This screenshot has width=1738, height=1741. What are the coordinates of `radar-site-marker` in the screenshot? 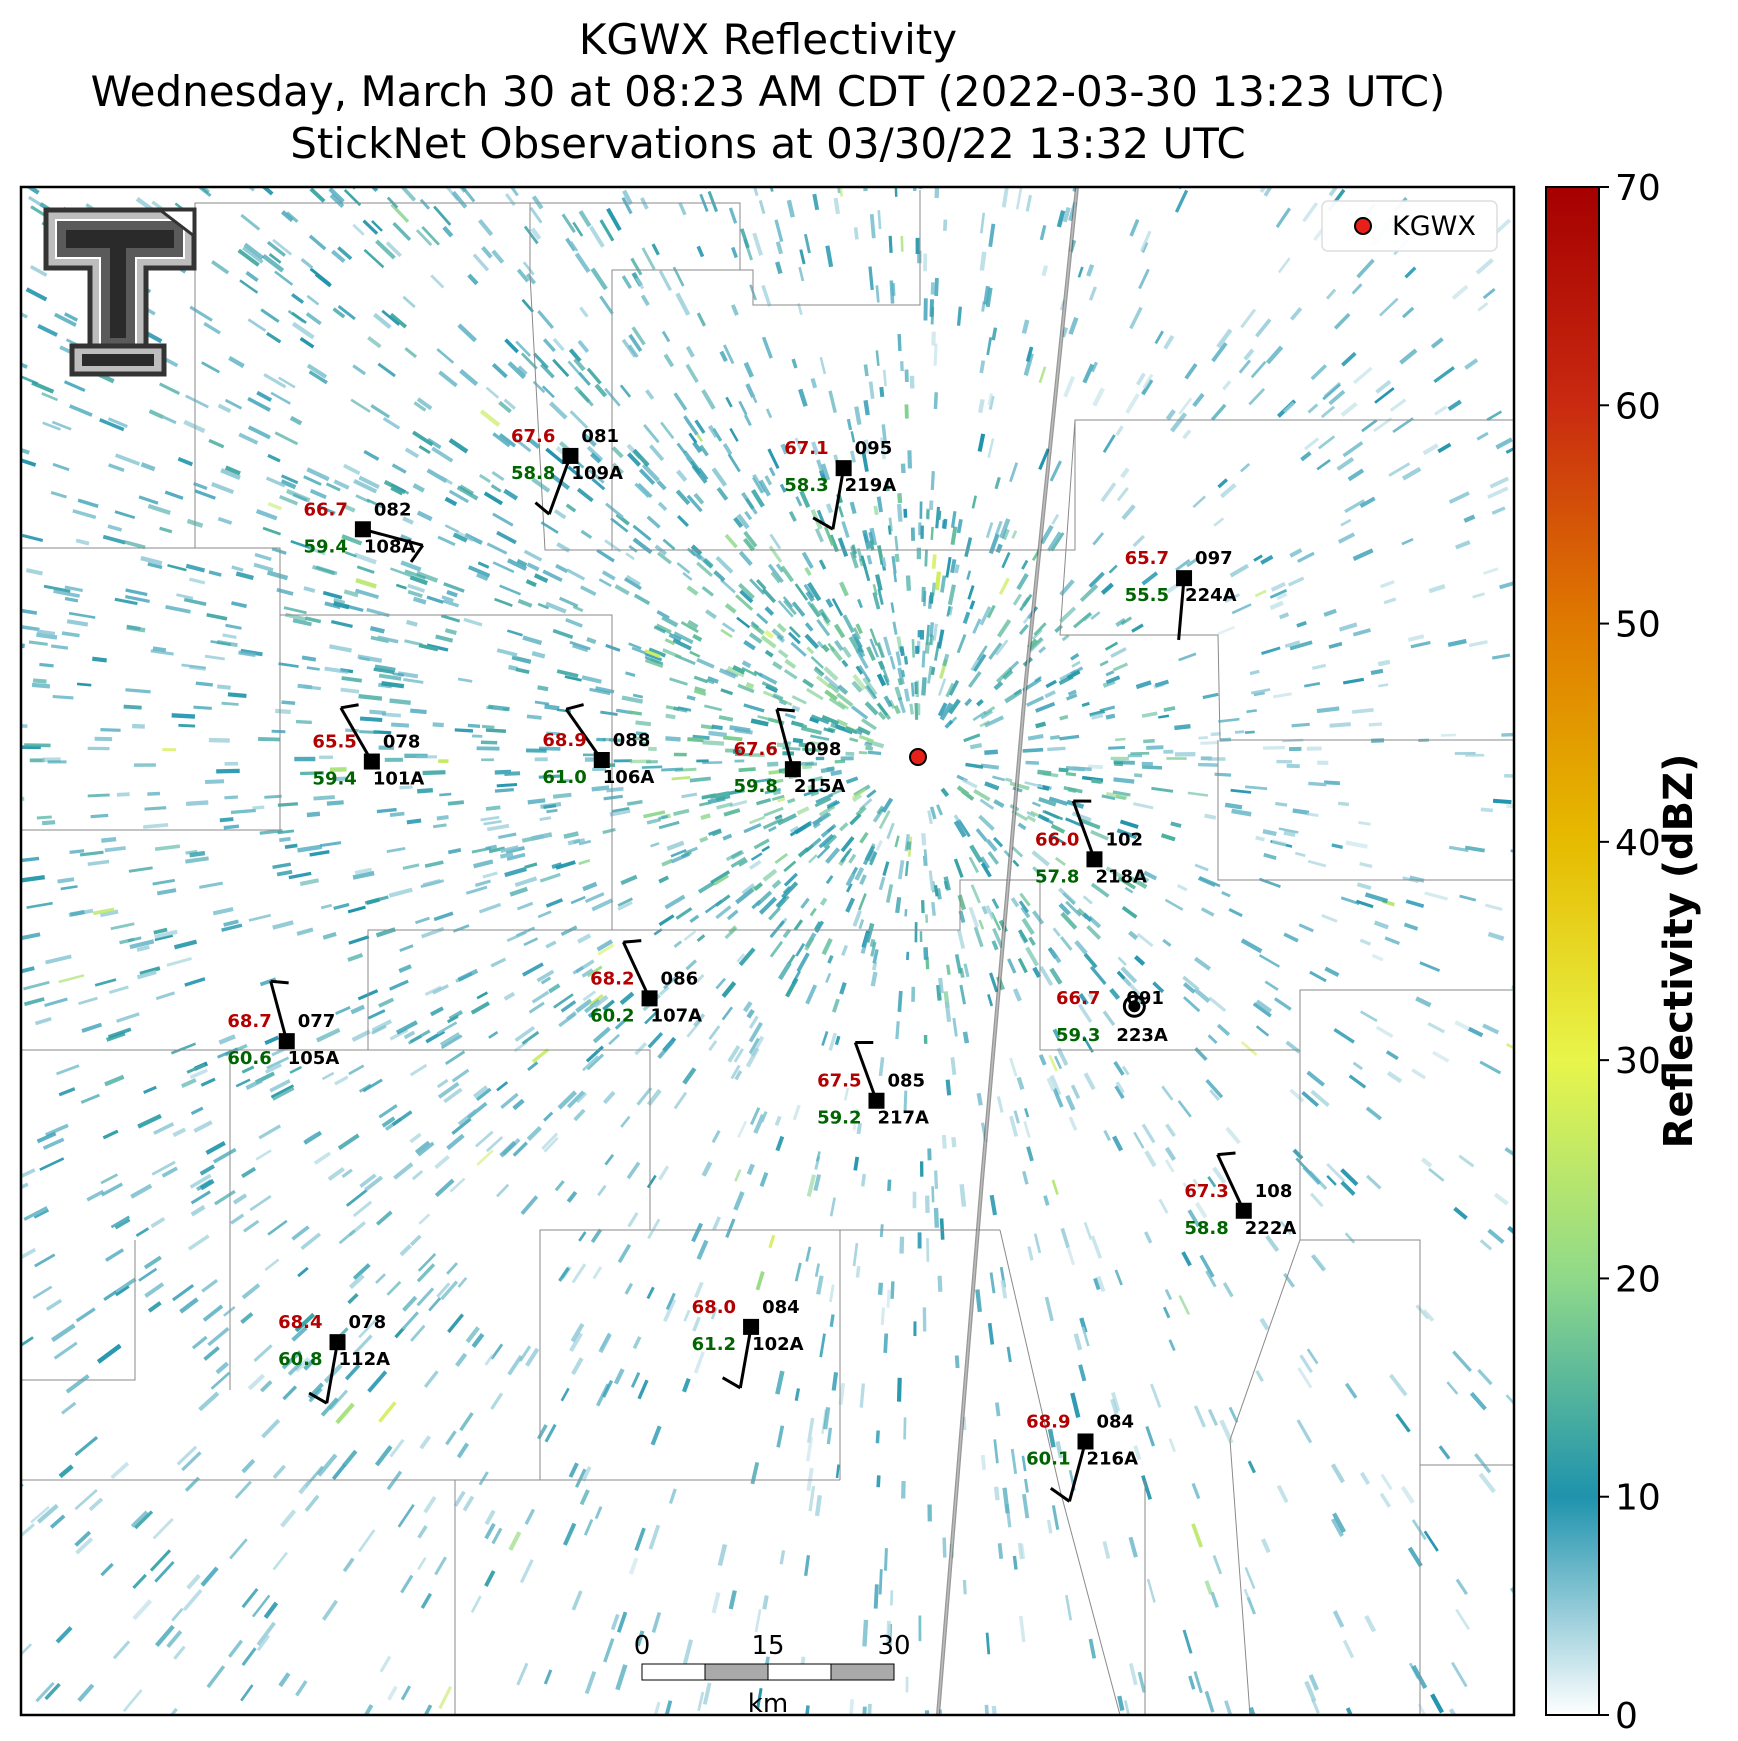 It's located at (918, 757).